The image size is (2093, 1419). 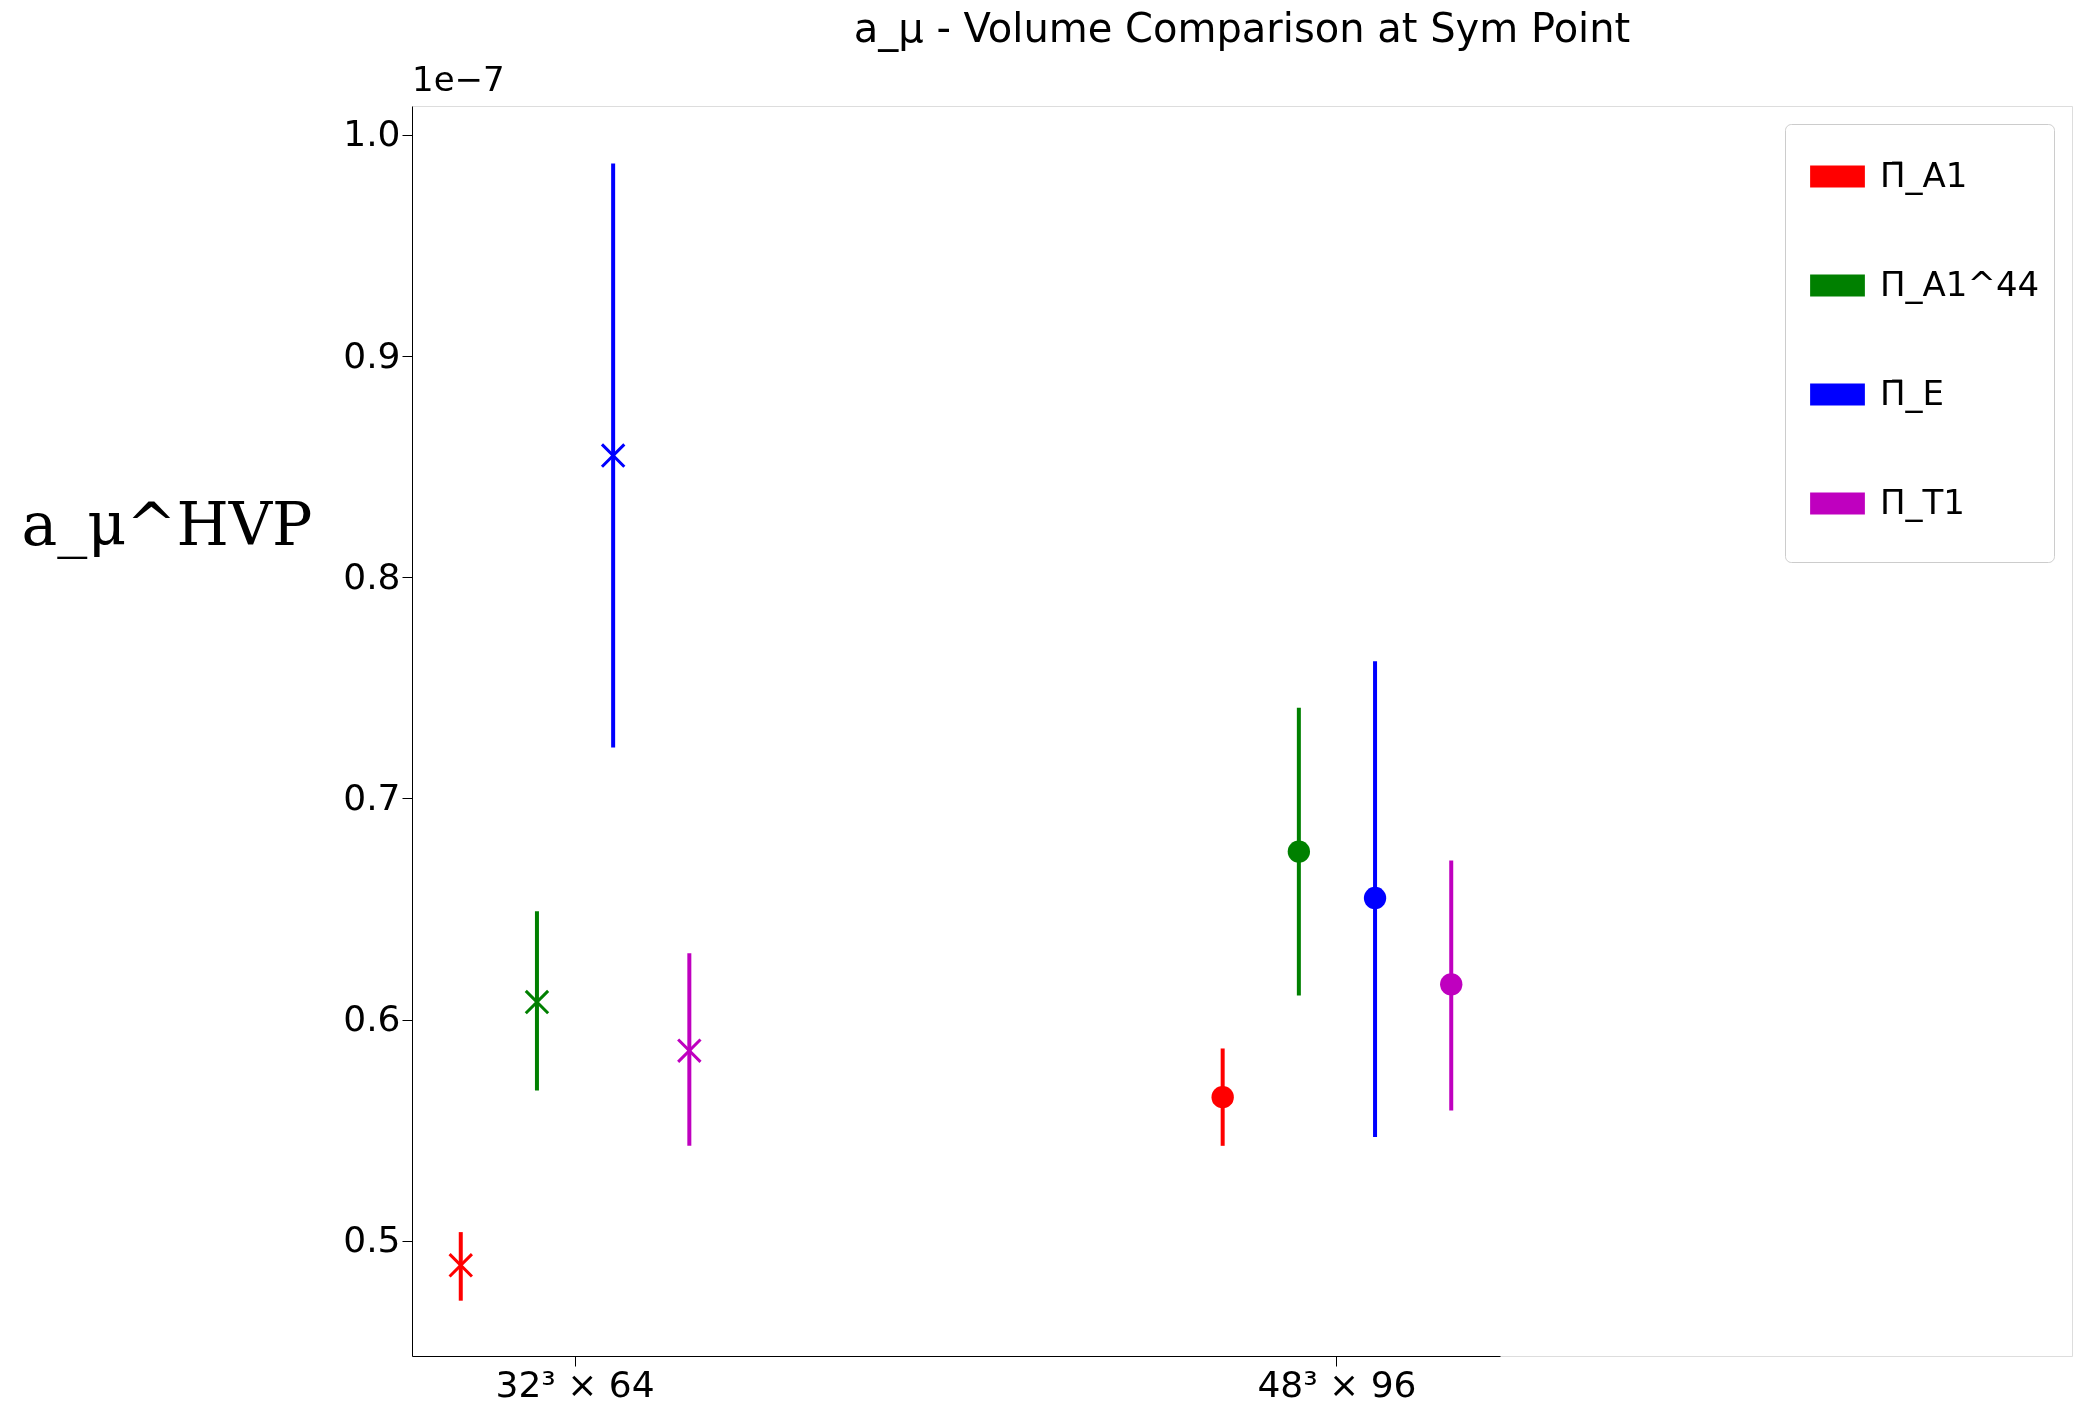 I want to click on legend-label: Π̄_A1, so click(x=1924, y=174).